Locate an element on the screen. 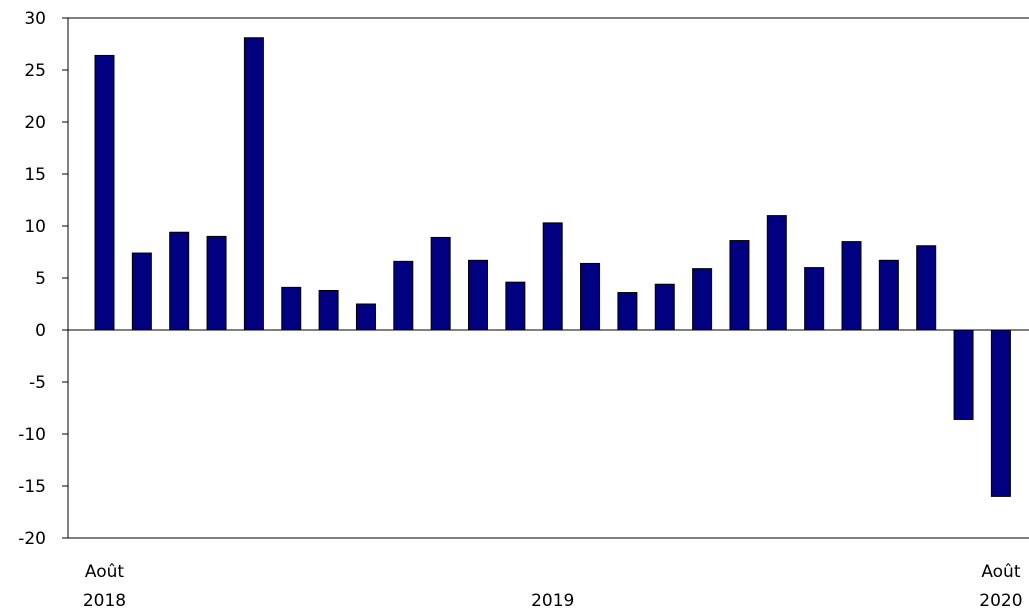  y-tick-label: 20 is located at coordinates (35, 123).